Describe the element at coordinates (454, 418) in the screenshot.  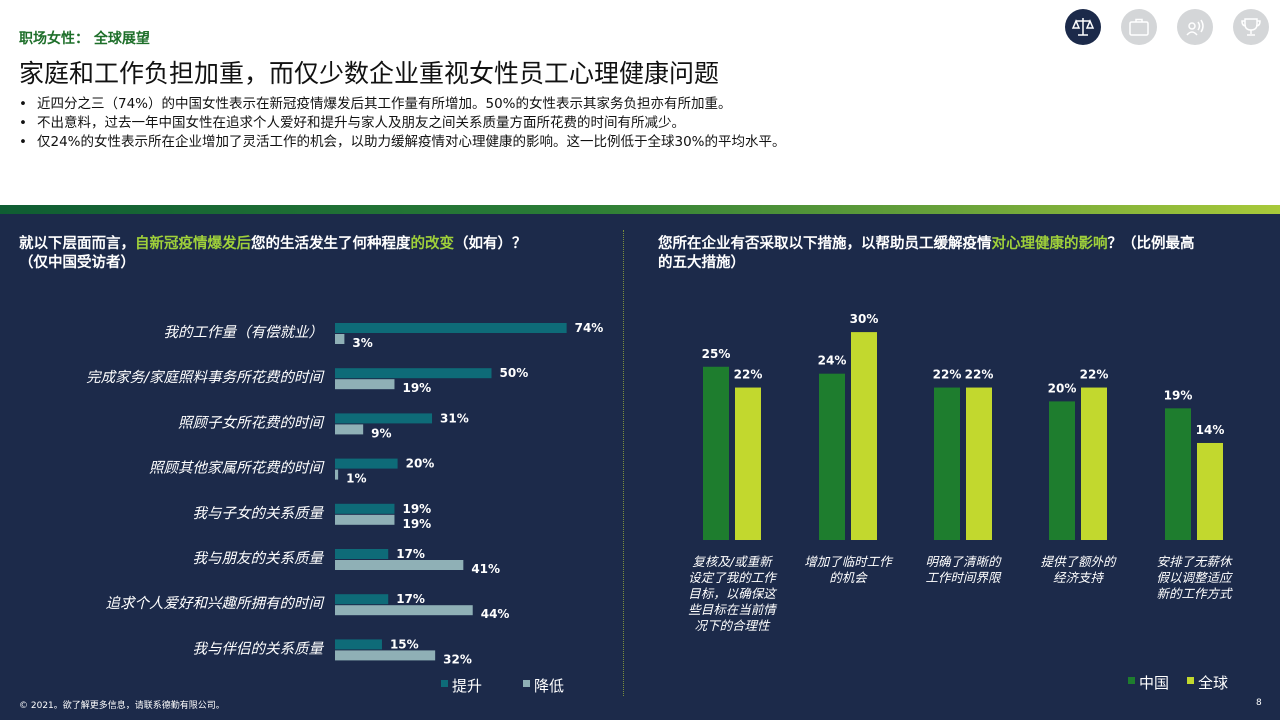
I see `data-label: 31%` at that location.